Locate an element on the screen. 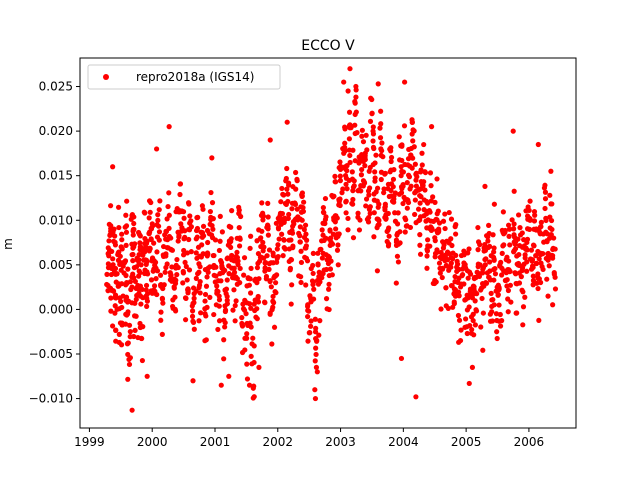  x-tick-label: 2003 is located at coordinates (340, 442).